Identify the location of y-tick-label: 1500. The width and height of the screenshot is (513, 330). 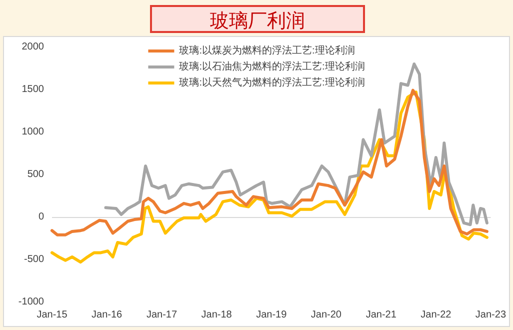
(33, 89).